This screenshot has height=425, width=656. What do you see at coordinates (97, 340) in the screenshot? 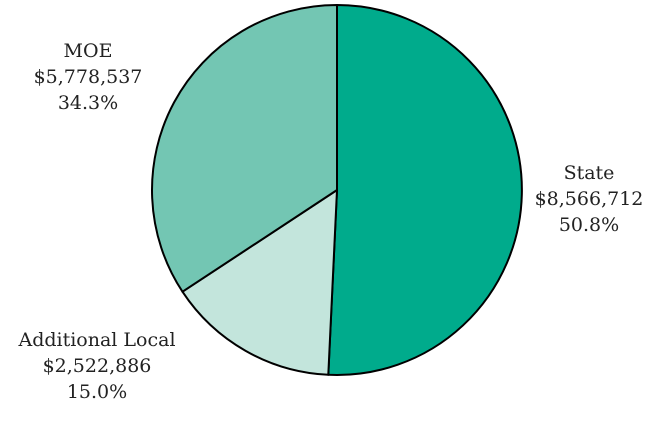
I see `slice-label-additional-local-name: Additional Local` at bounding box center [97, 340].